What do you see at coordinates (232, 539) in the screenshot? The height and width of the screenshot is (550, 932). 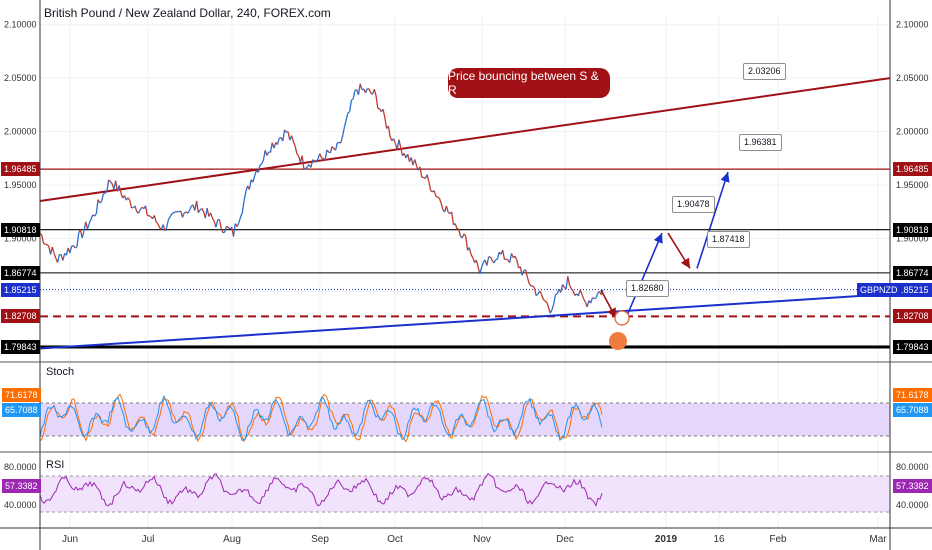 I see `time-tick-label: Aug` at bounding box center [232, 539].